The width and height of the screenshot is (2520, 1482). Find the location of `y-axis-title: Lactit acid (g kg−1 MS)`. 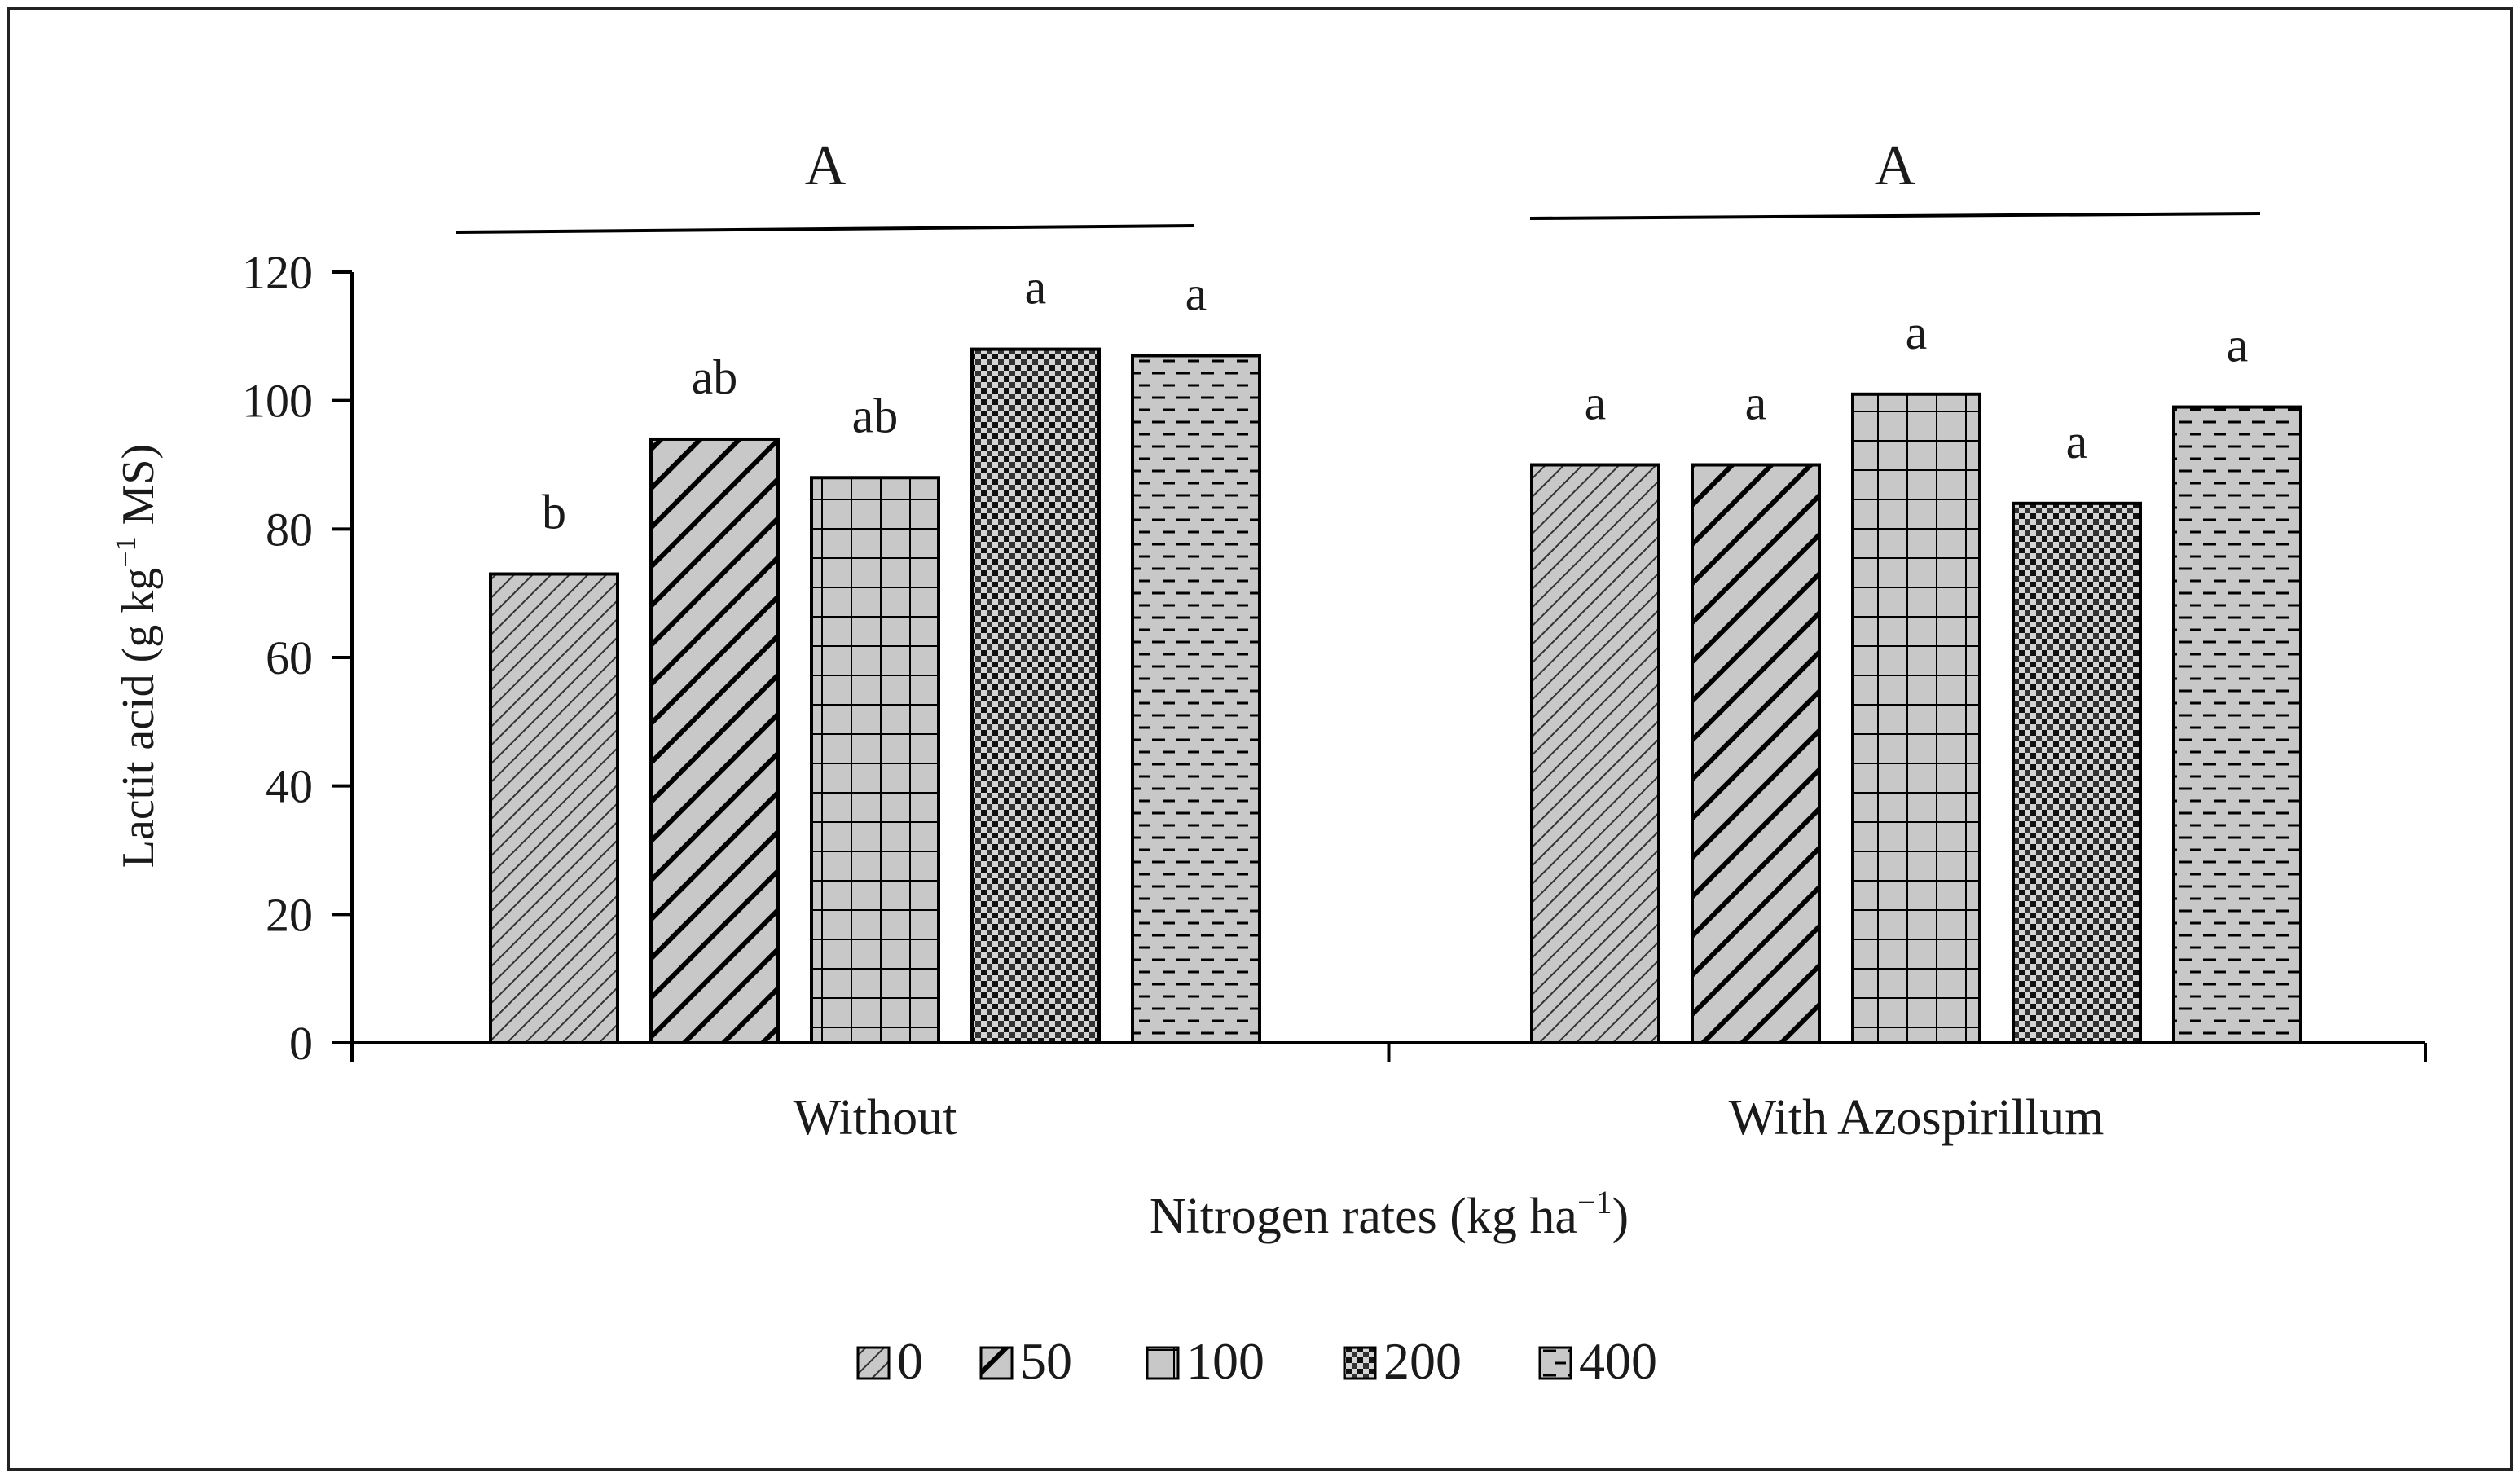

y-axis-title: Lactit acid (g kg−1 MS) is located at coordinates (137, 656).